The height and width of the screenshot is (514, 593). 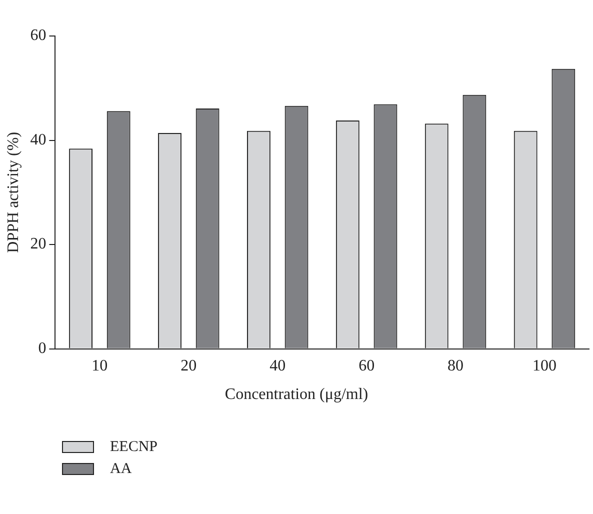 What do you see at coordinates (13, 192) in the screenshot?
I see `y-axis-title: DPPH activity (%)` at bounding box center [13, 192].